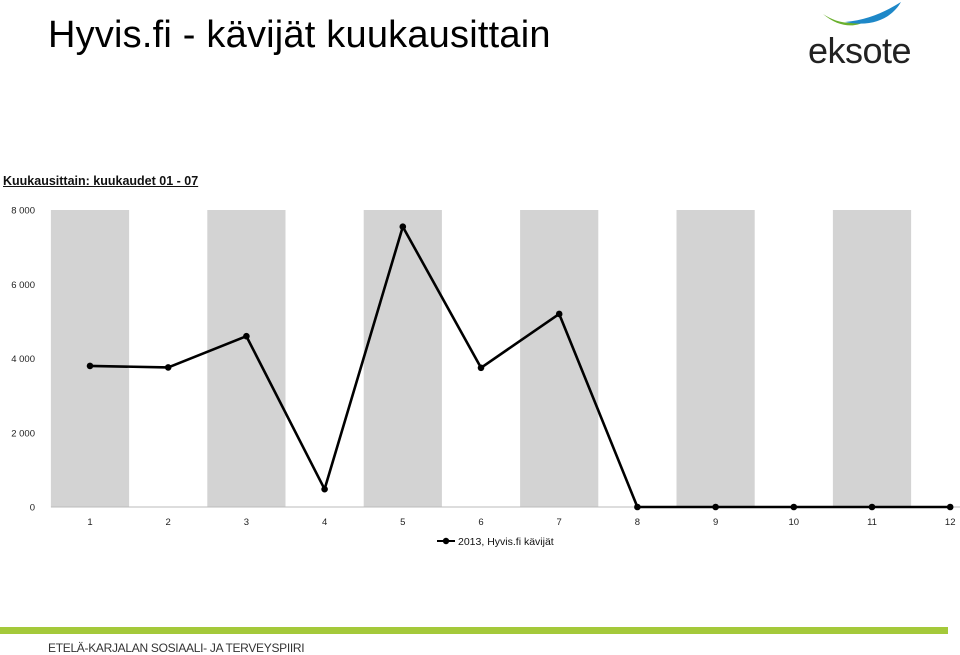 This screenshot has width=960, height=655. I want to click on x-tick-label: 10, so click(794, 522).